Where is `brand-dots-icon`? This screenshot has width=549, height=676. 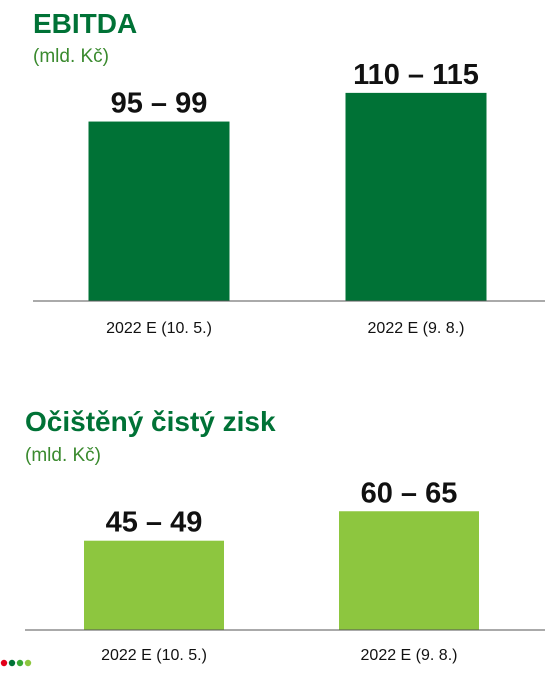 brand-dots-icon is located at coordinates (16, 663).